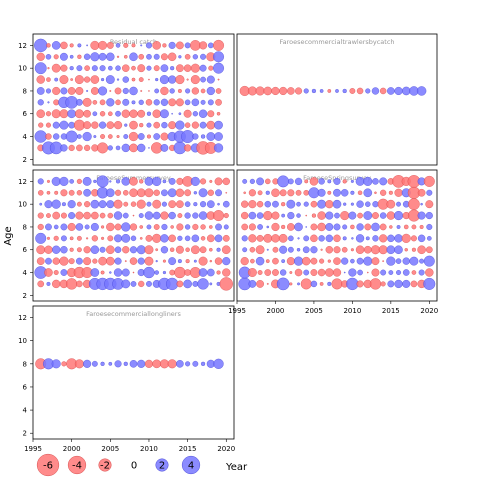 The image size is (480, 480). What do you see at coordinates (191, 466) in the screenshot?
I see `legend-label: 4` at bounding box center [191, 466].